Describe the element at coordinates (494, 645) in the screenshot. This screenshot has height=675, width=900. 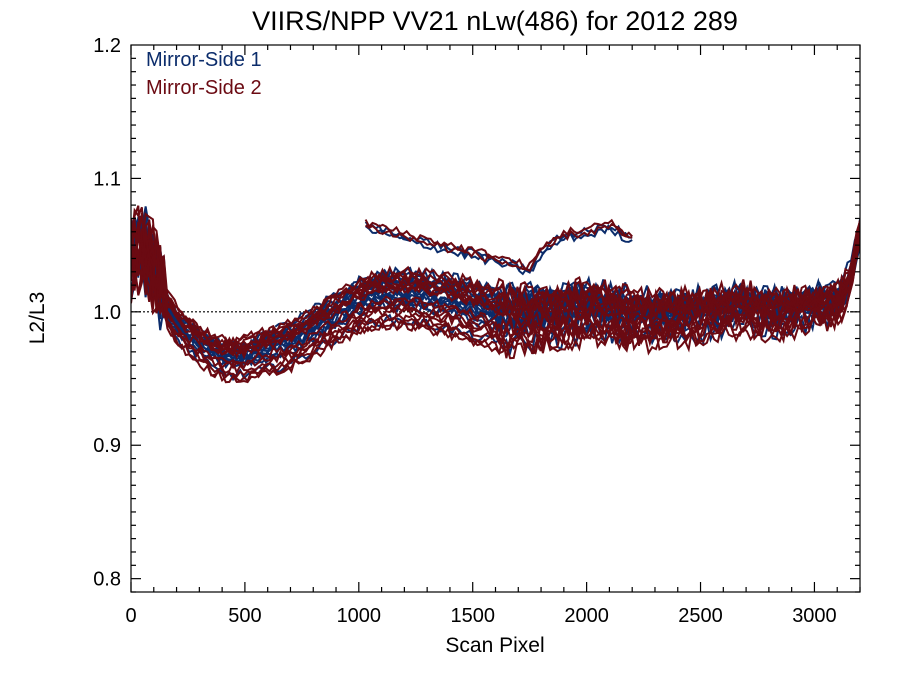
I see `x-axis-label: Scan Pixel` at that location.